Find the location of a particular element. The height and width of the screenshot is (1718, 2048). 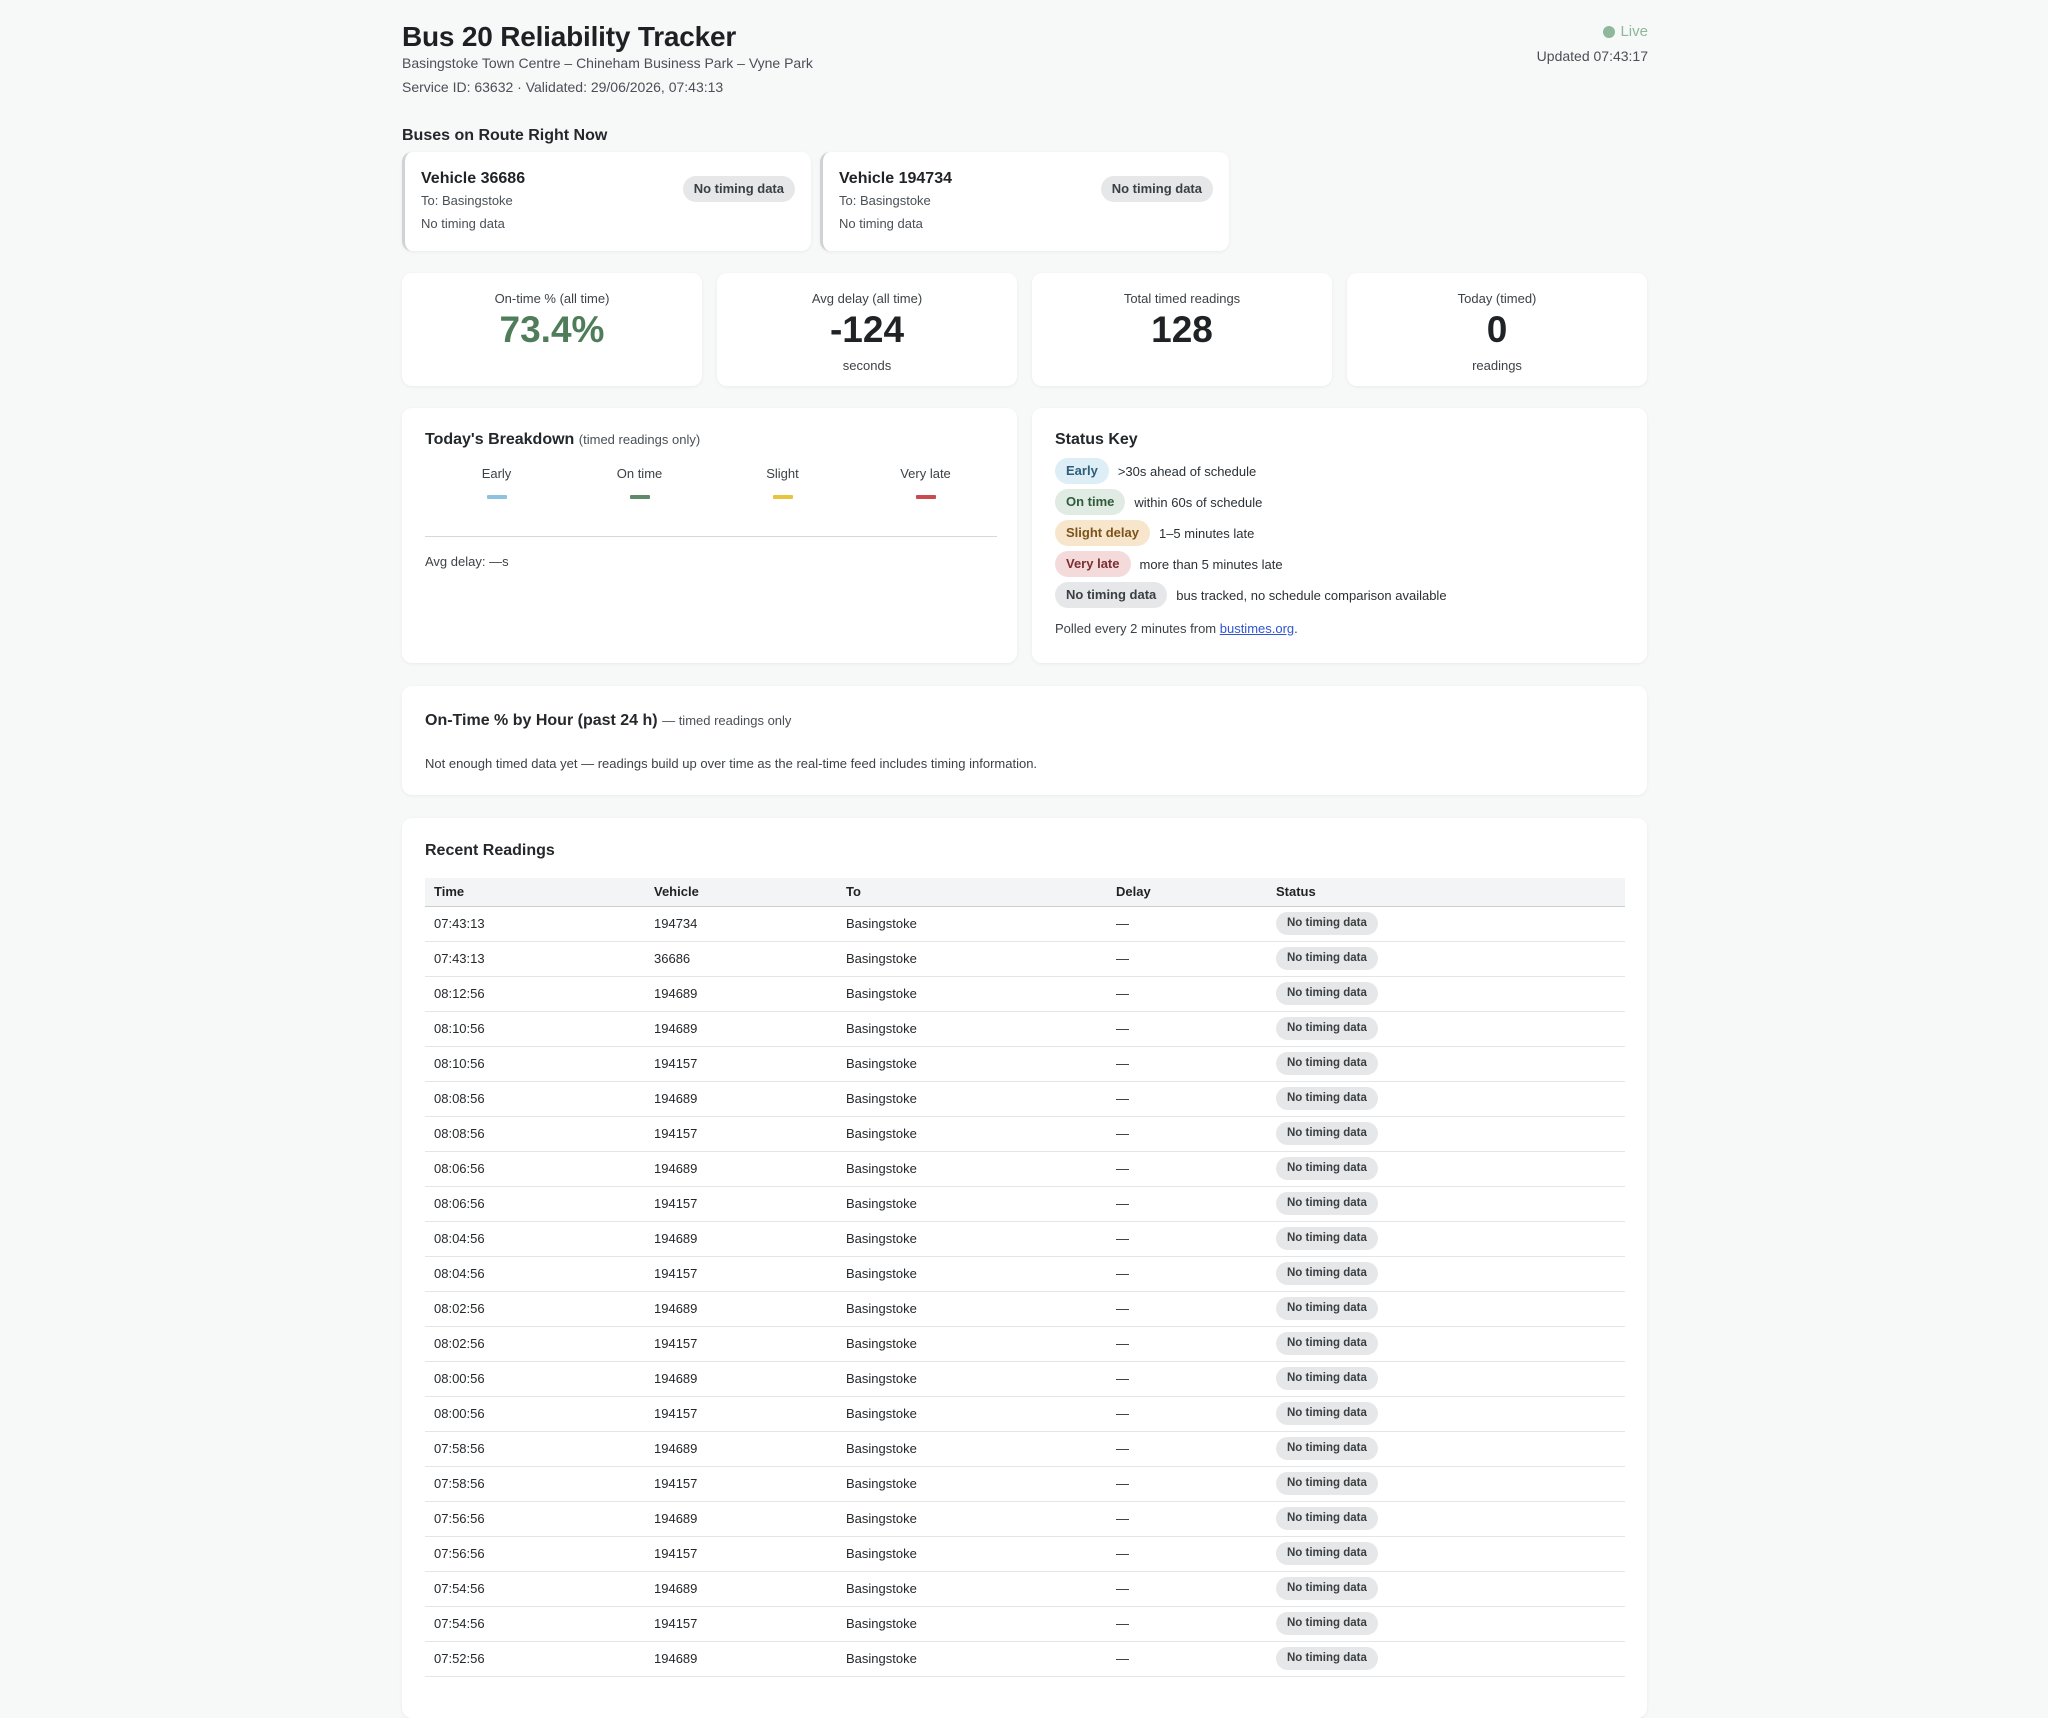

breakdown-label: Early is located at coordinates (496, 473).